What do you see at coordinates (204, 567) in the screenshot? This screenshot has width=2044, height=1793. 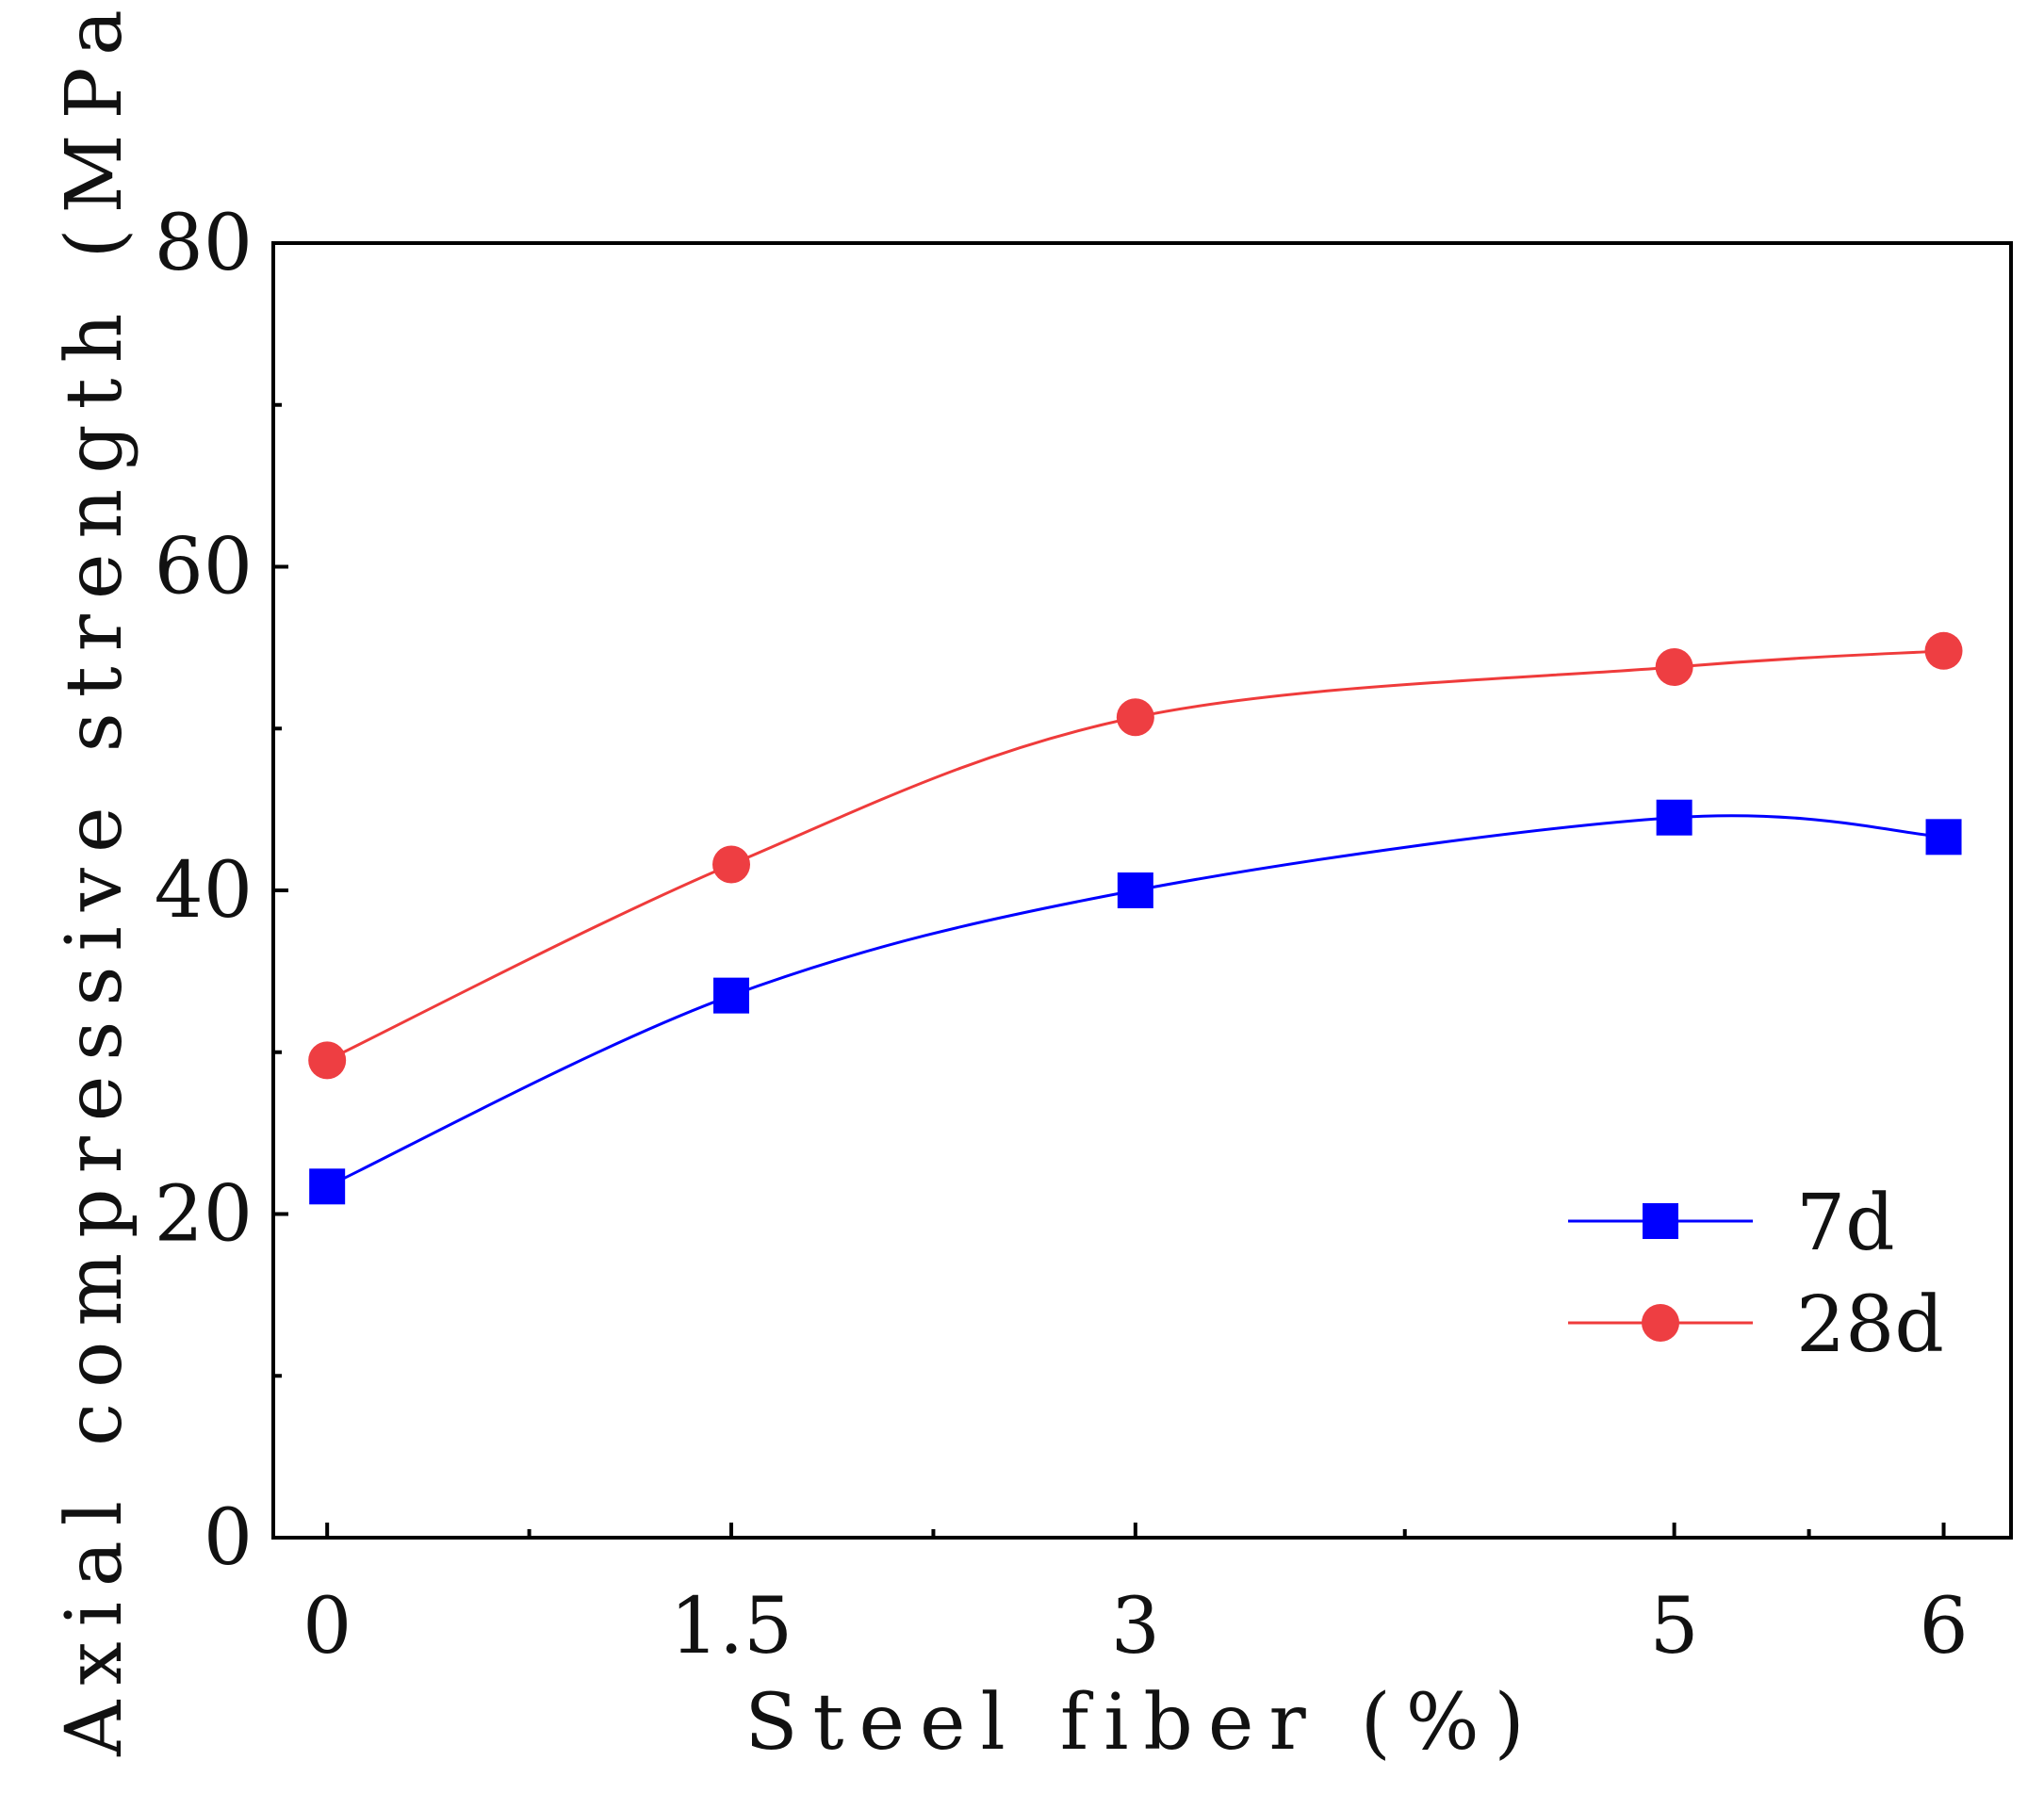 I see `y-tick-label: 60` at bounding box center [204, 567].